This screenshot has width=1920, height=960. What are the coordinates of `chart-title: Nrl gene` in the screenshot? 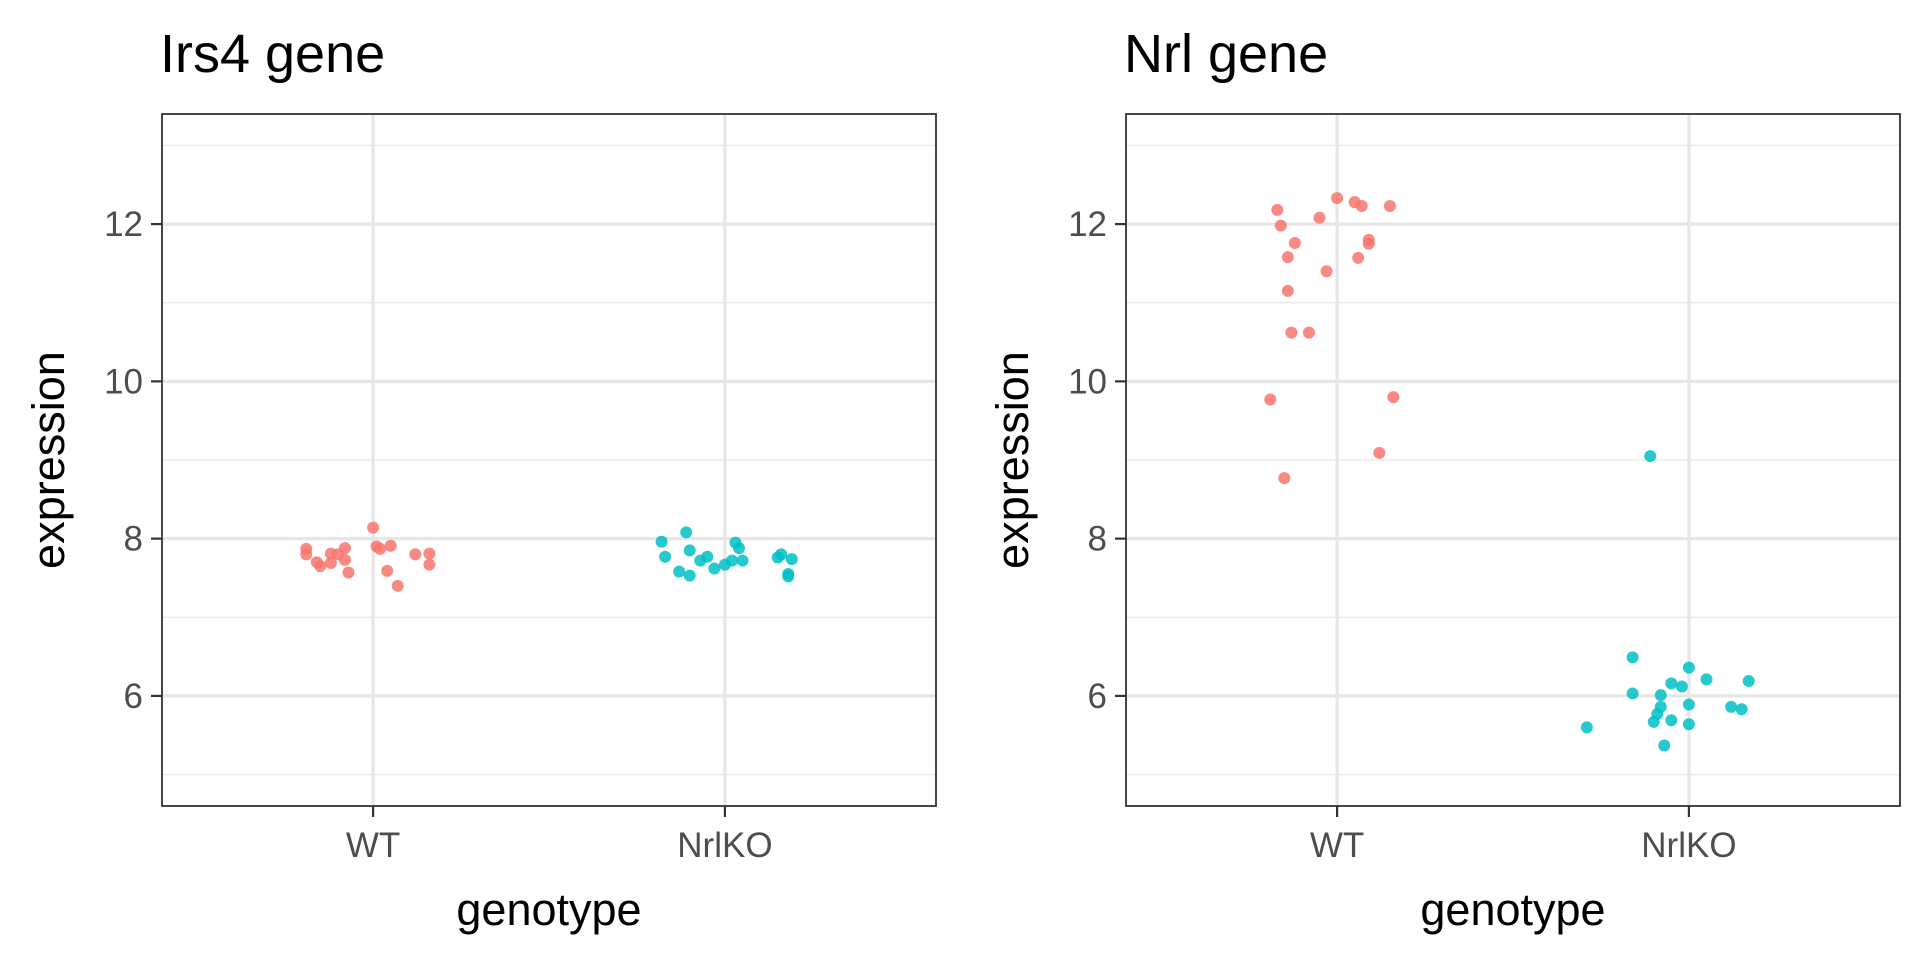 It's located at (1226, 54).